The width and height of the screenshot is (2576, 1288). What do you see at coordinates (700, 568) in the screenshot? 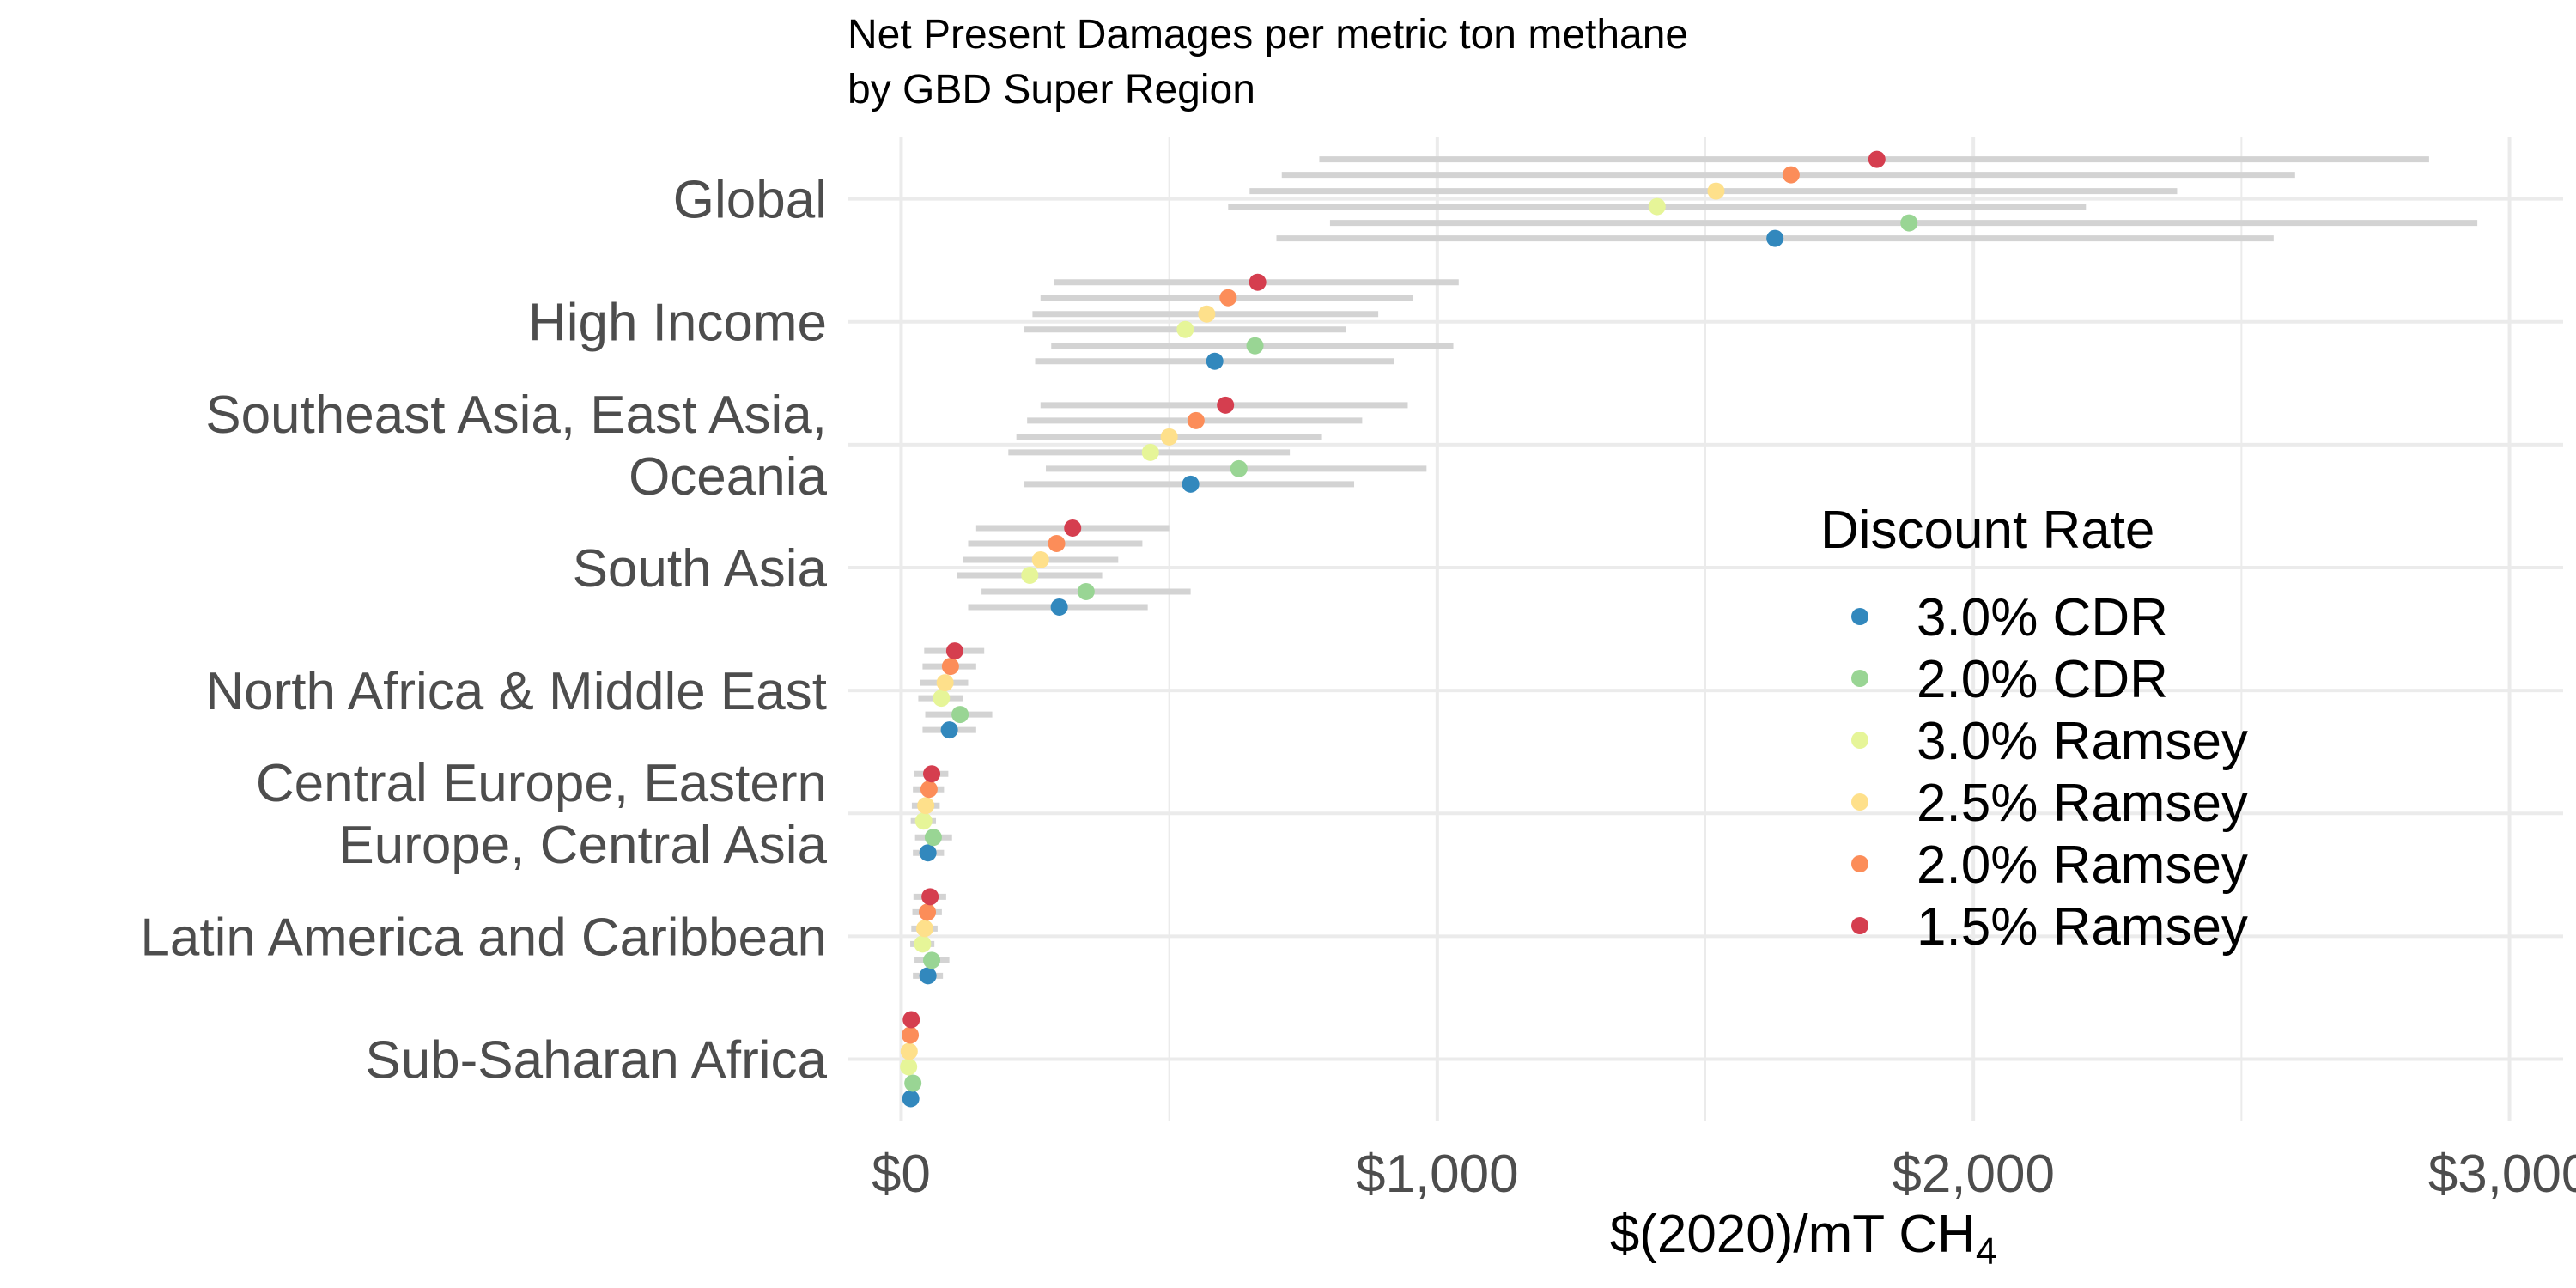
I see `region-label: South Asia` at bounding box center [700, 568].